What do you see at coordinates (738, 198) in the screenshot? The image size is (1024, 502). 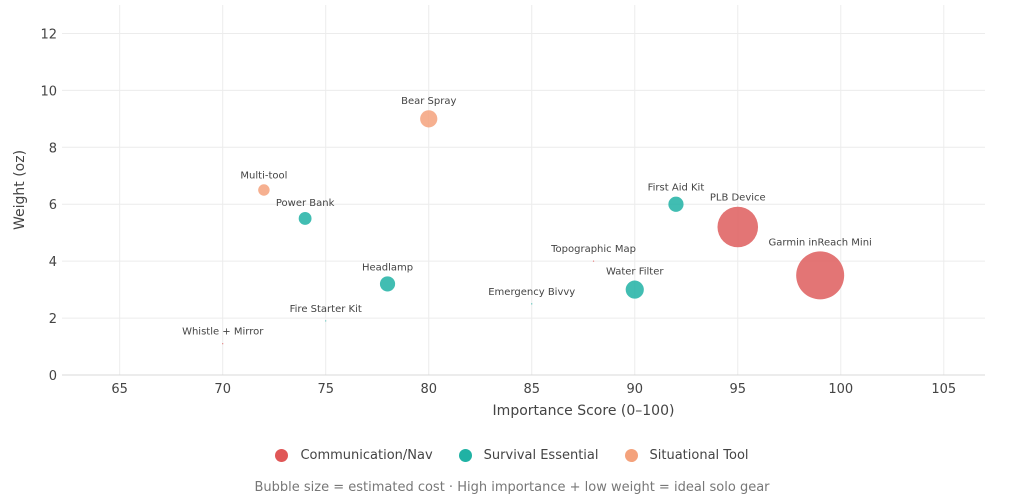 I see `point-label: PLB Device` at bounding box center [738, 198].